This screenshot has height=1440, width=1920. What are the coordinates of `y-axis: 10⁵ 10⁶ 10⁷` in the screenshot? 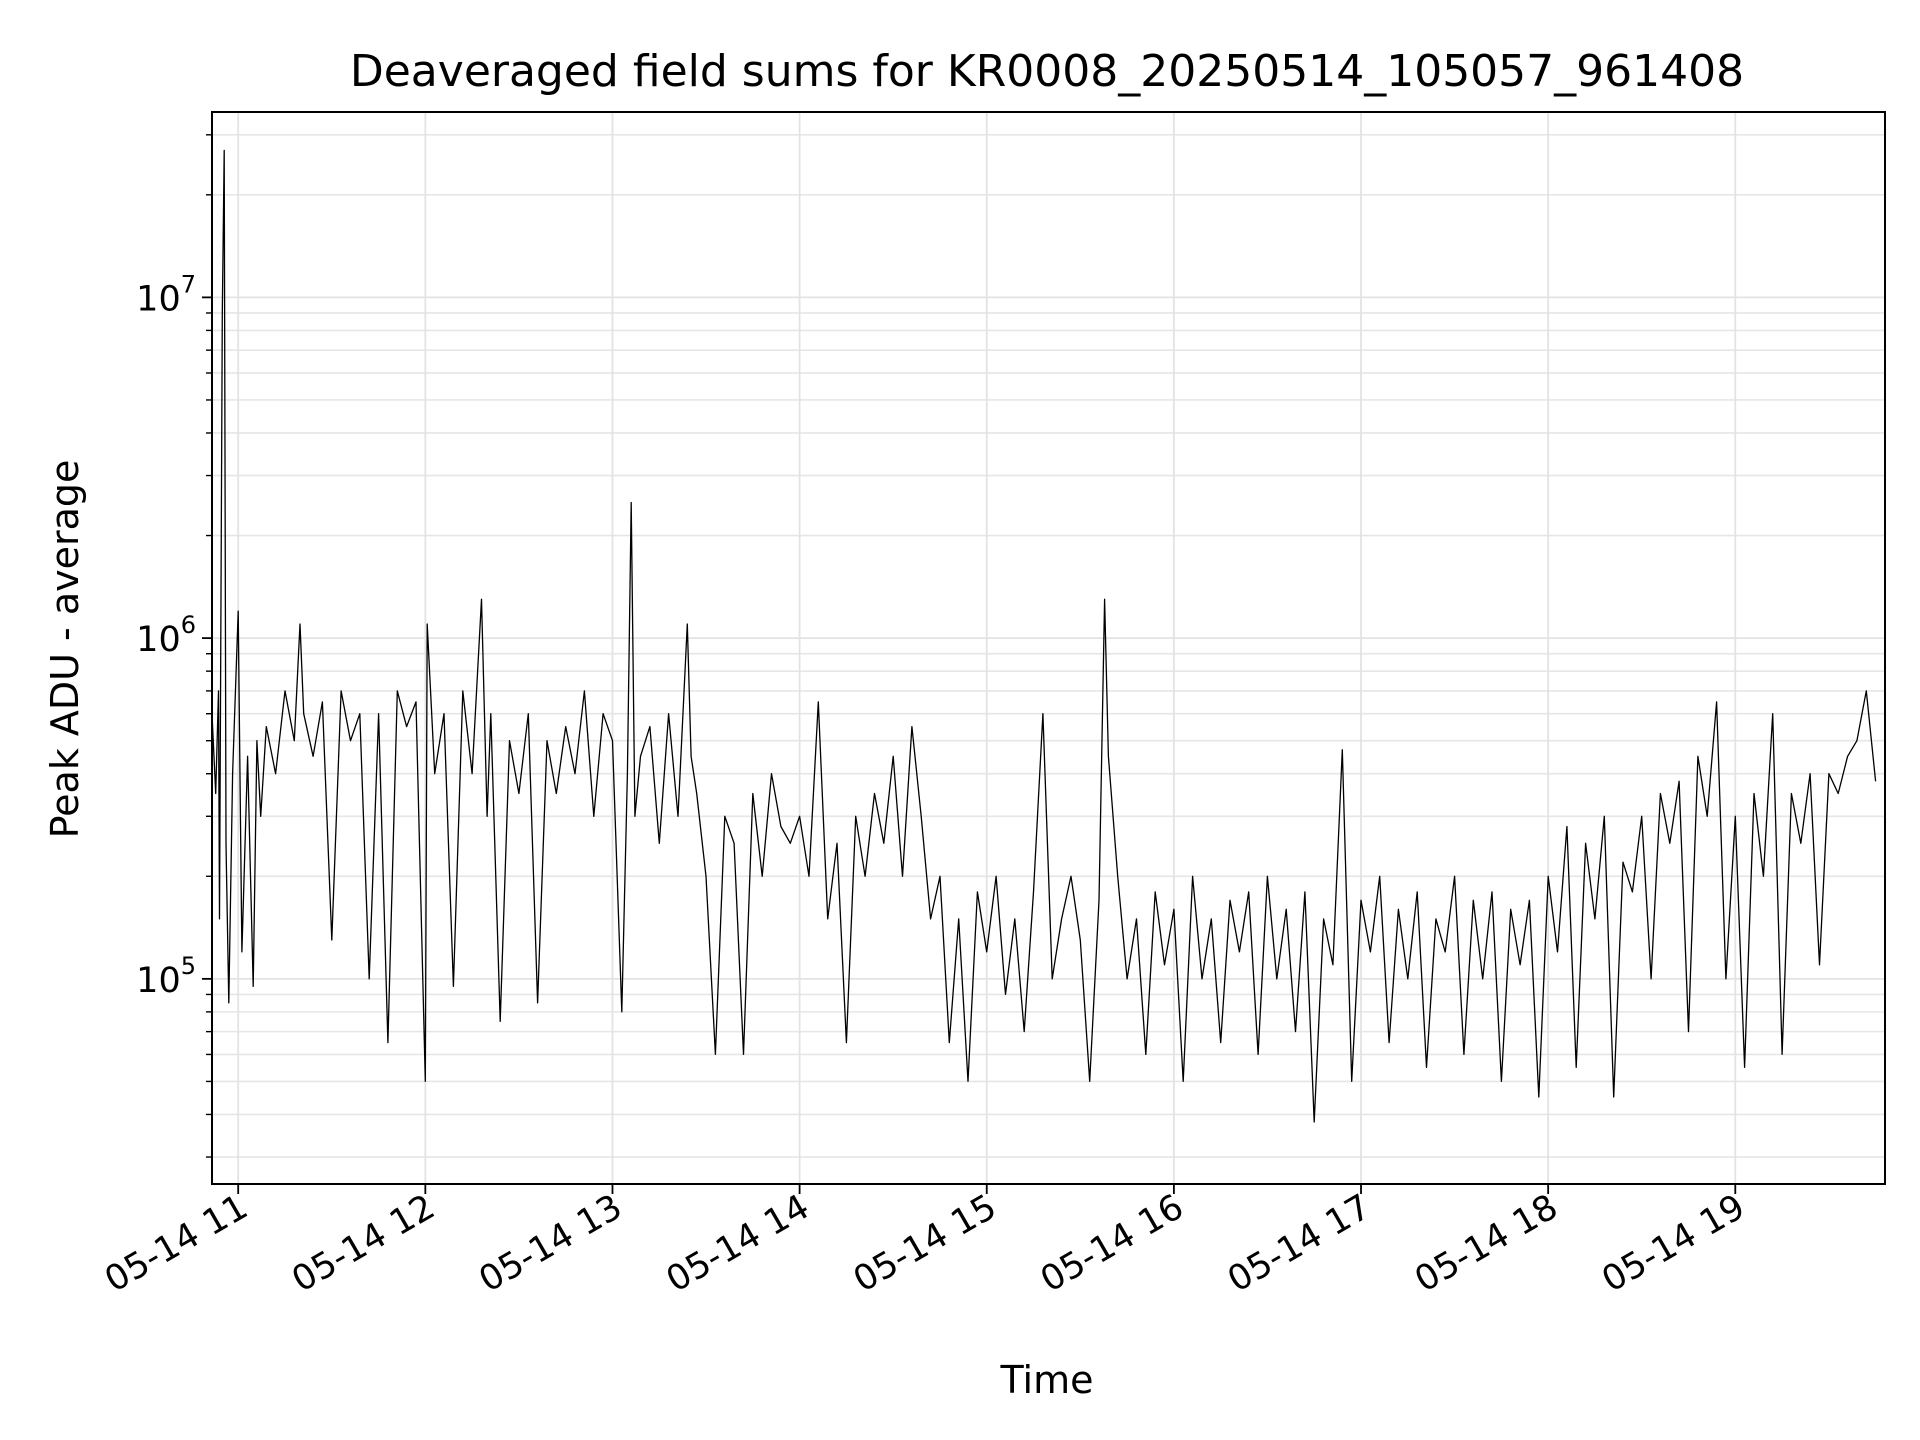 It's located at (174, 635).